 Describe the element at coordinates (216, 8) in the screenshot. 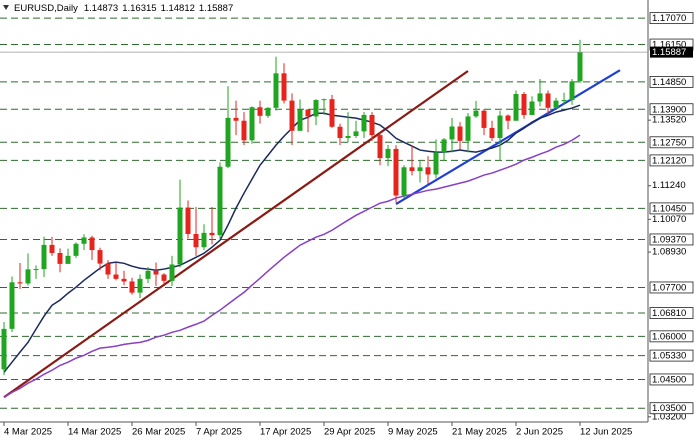

I see `close-value: 1.15887` at that location.